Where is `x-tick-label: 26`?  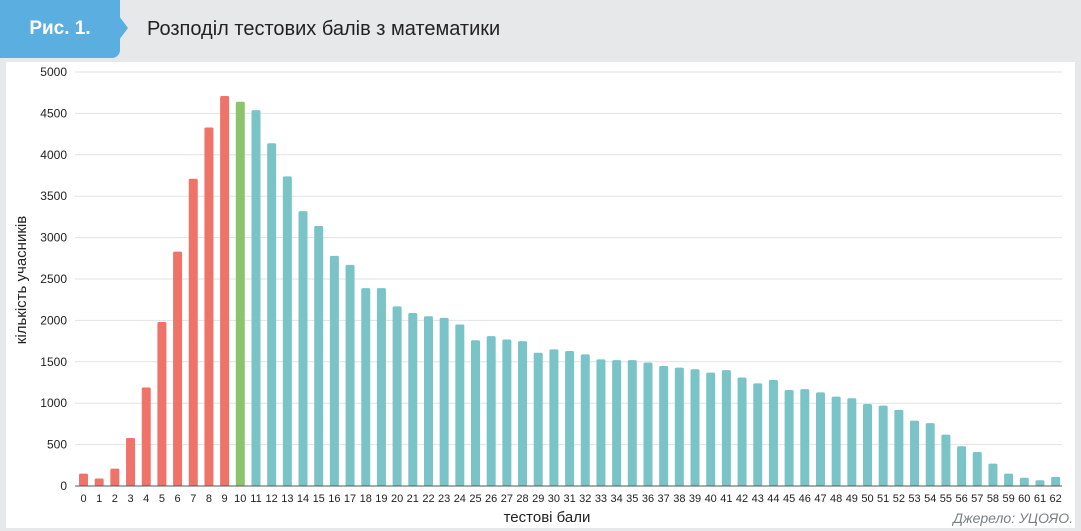
x-tick-label: 26 is located at coordinates (491, 499).